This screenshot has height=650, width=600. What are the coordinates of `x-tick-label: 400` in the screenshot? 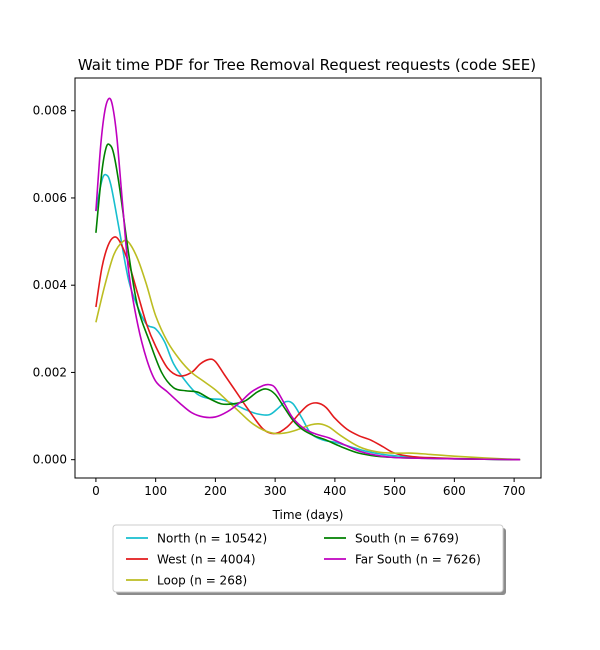 It's located at (334, 491).